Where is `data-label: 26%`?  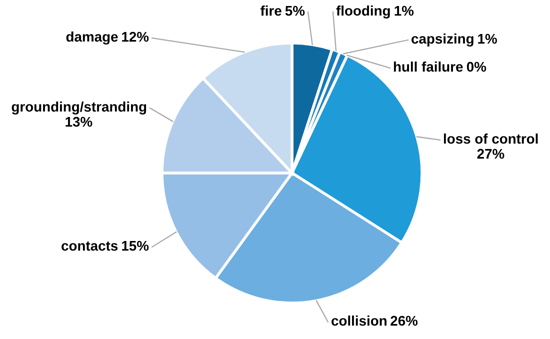 data-label: 26% is located at coordinates (404, 321).